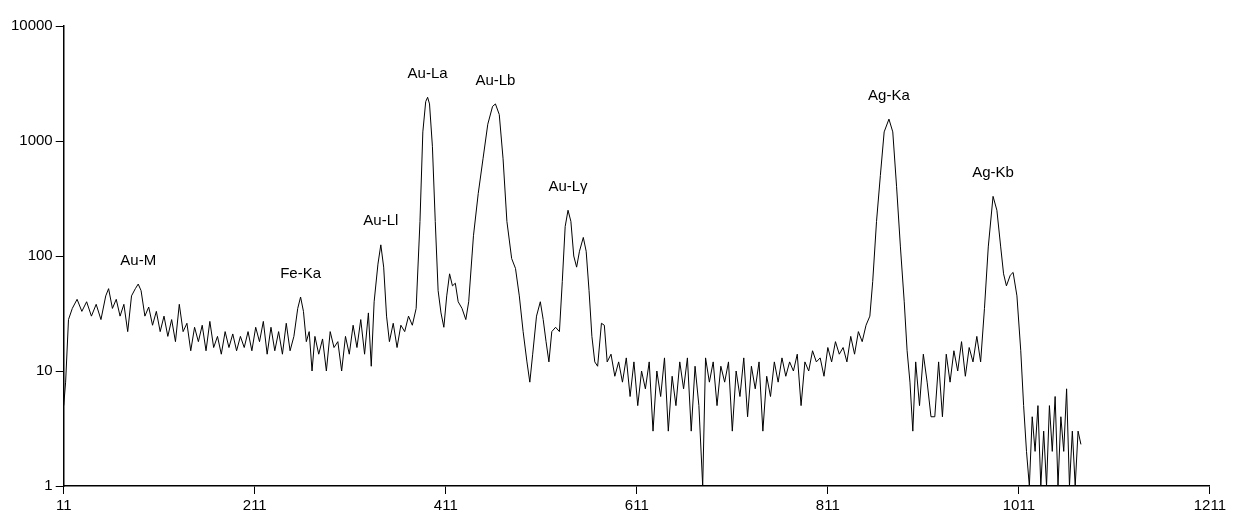  Describe the element at coordinates (48, 485) in the screenshot. I see `y-tick-label: 1` at that location.